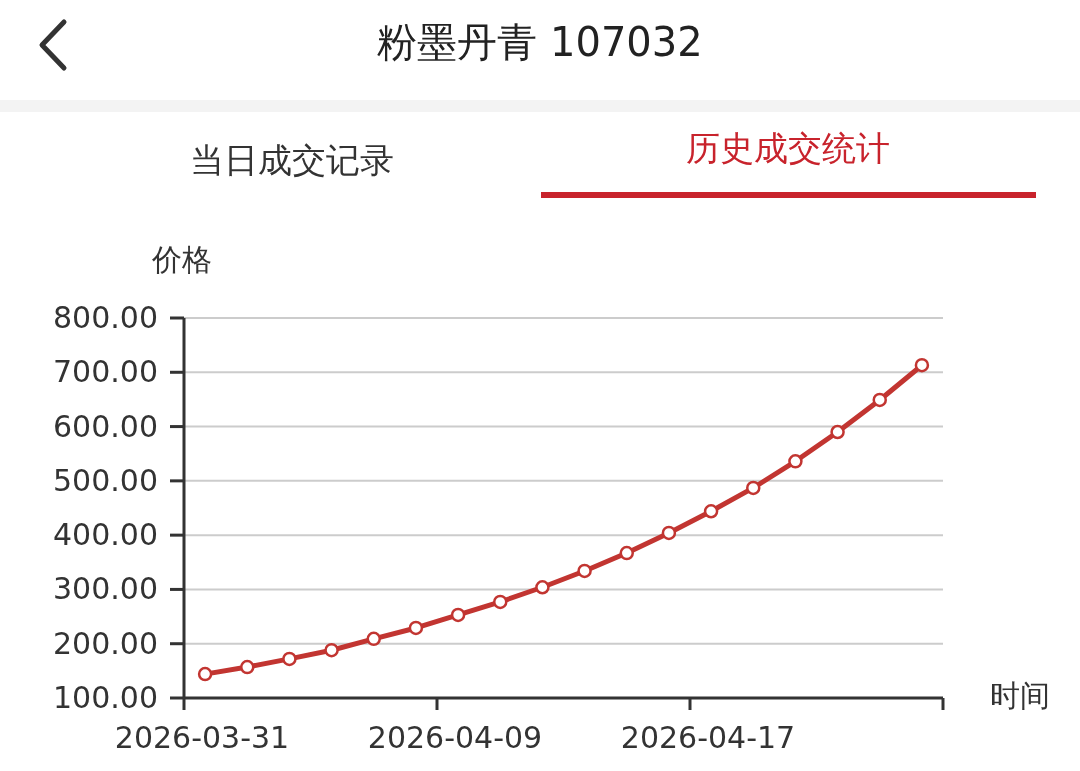 The image size is (1080, 771). What do you see at coordinates (455, 737) in the screenshot?
I see `x-tick-label: 2026-04-09` at bounding box center [455, 737].